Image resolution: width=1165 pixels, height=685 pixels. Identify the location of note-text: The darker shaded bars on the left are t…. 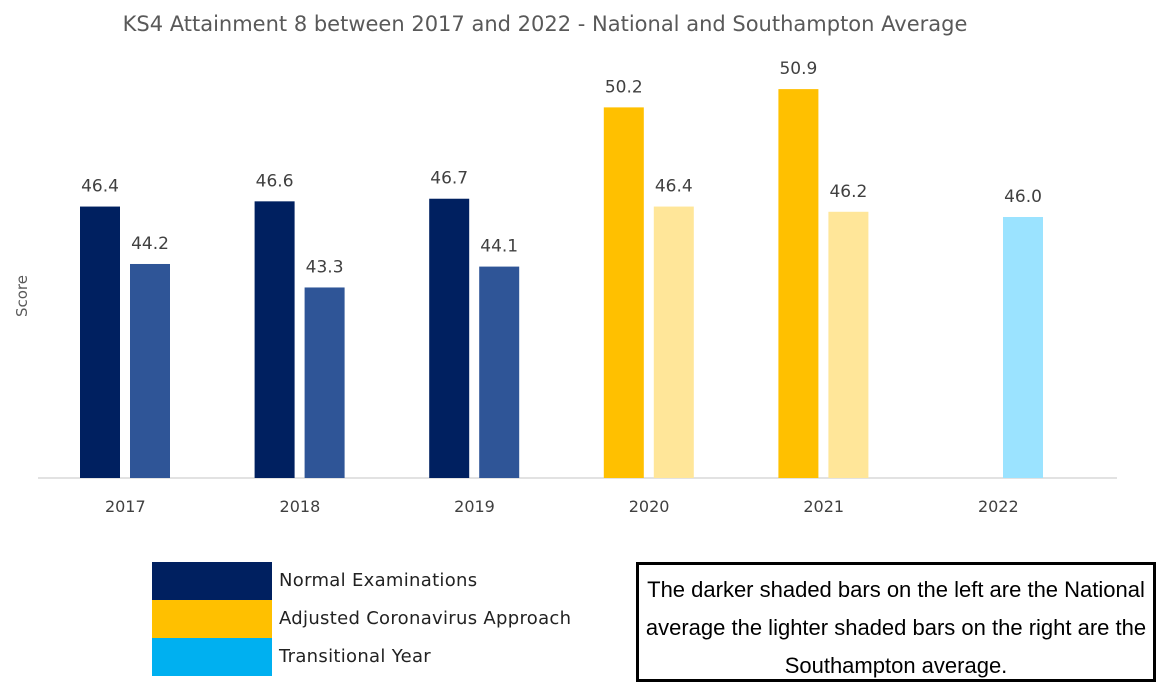
(896, 627).